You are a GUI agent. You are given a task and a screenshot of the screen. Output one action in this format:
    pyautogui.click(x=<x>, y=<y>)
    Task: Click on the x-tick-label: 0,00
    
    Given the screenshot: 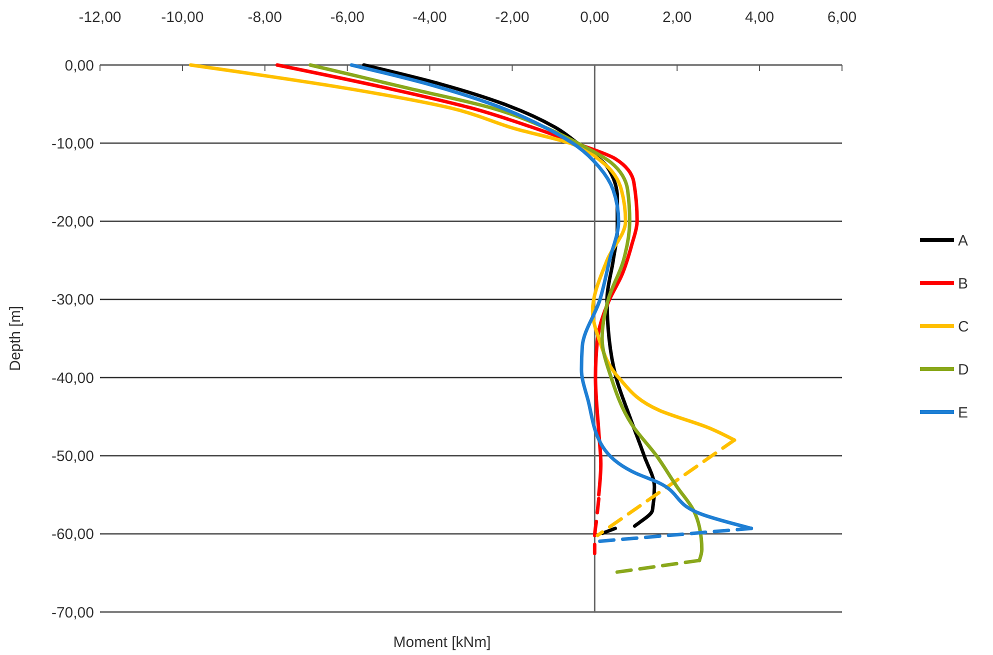 What is the action you would take?
    pyautogui.click(x=595, y=17)
    